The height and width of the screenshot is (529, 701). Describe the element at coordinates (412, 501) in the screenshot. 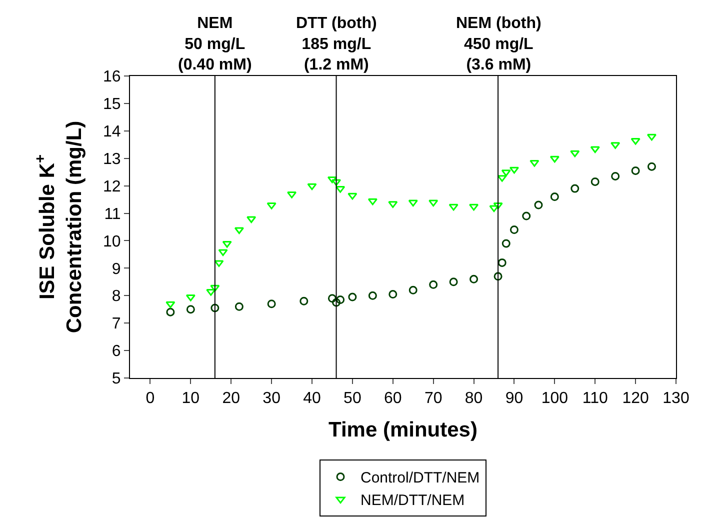

I see `legend-label: NEM/DTT/NEM` at that location.